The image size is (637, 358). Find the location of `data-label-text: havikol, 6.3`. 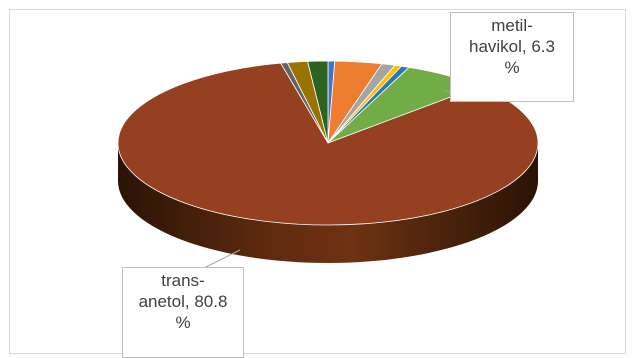

data-label-text: havikol, 6.3 is located at coordinates (512, 46).